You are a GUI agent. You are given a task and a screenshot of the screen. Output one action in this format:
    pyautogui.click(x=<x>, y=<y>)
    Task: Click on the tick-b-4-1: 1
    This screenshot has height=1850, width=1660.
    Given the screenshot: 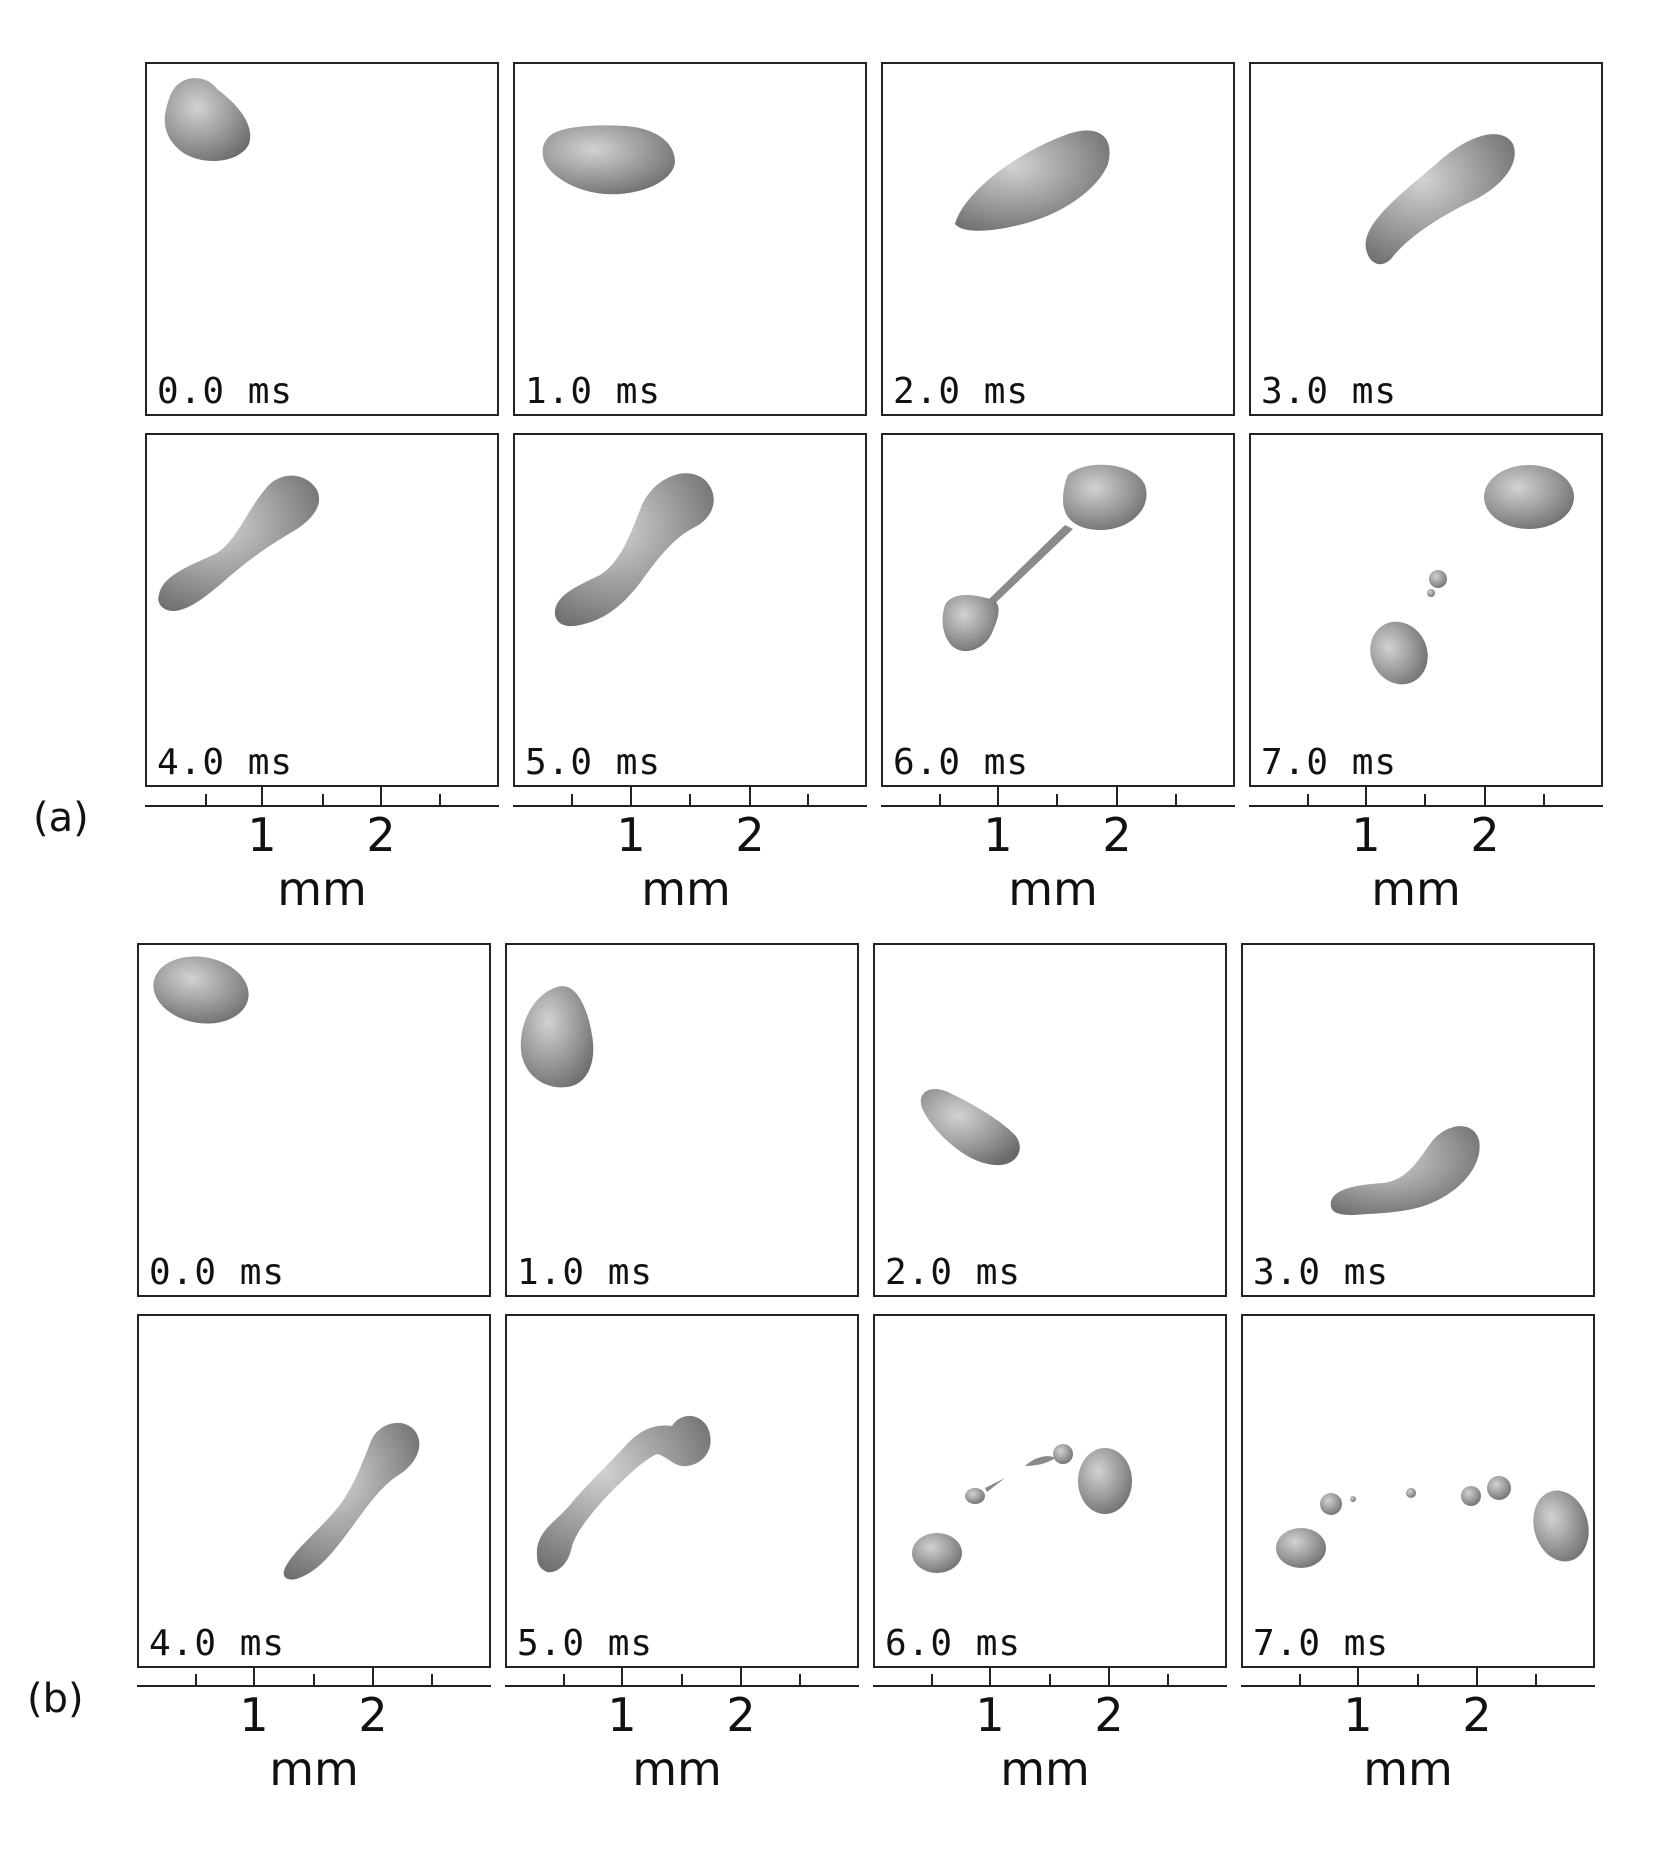 What is the action you would take?
    pyautogui.click(x=1357, y=1715)
    